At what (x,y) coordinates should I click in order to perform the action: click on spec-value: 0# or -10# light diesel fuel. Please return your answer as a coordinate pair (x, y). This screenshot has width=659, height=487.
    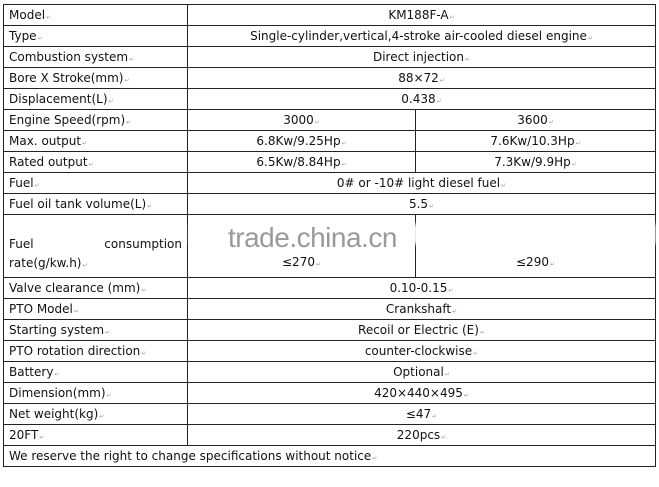
    Looking at the image, I should click on (421, 183).